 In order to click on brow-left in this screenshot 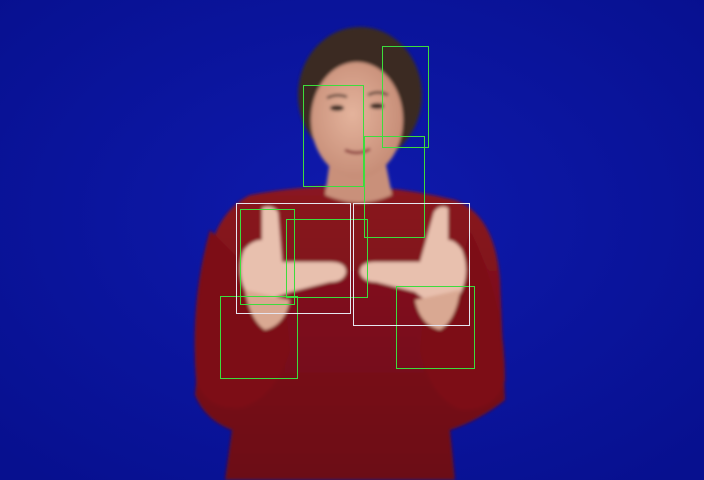, I will do `click(337, 97)`.